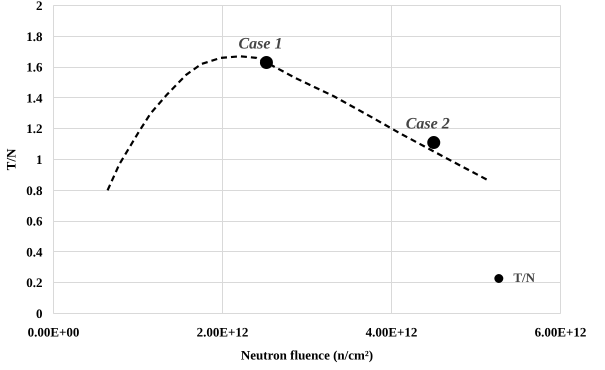  I want to click on y-tick-label: 1.4, so click(34, 98).